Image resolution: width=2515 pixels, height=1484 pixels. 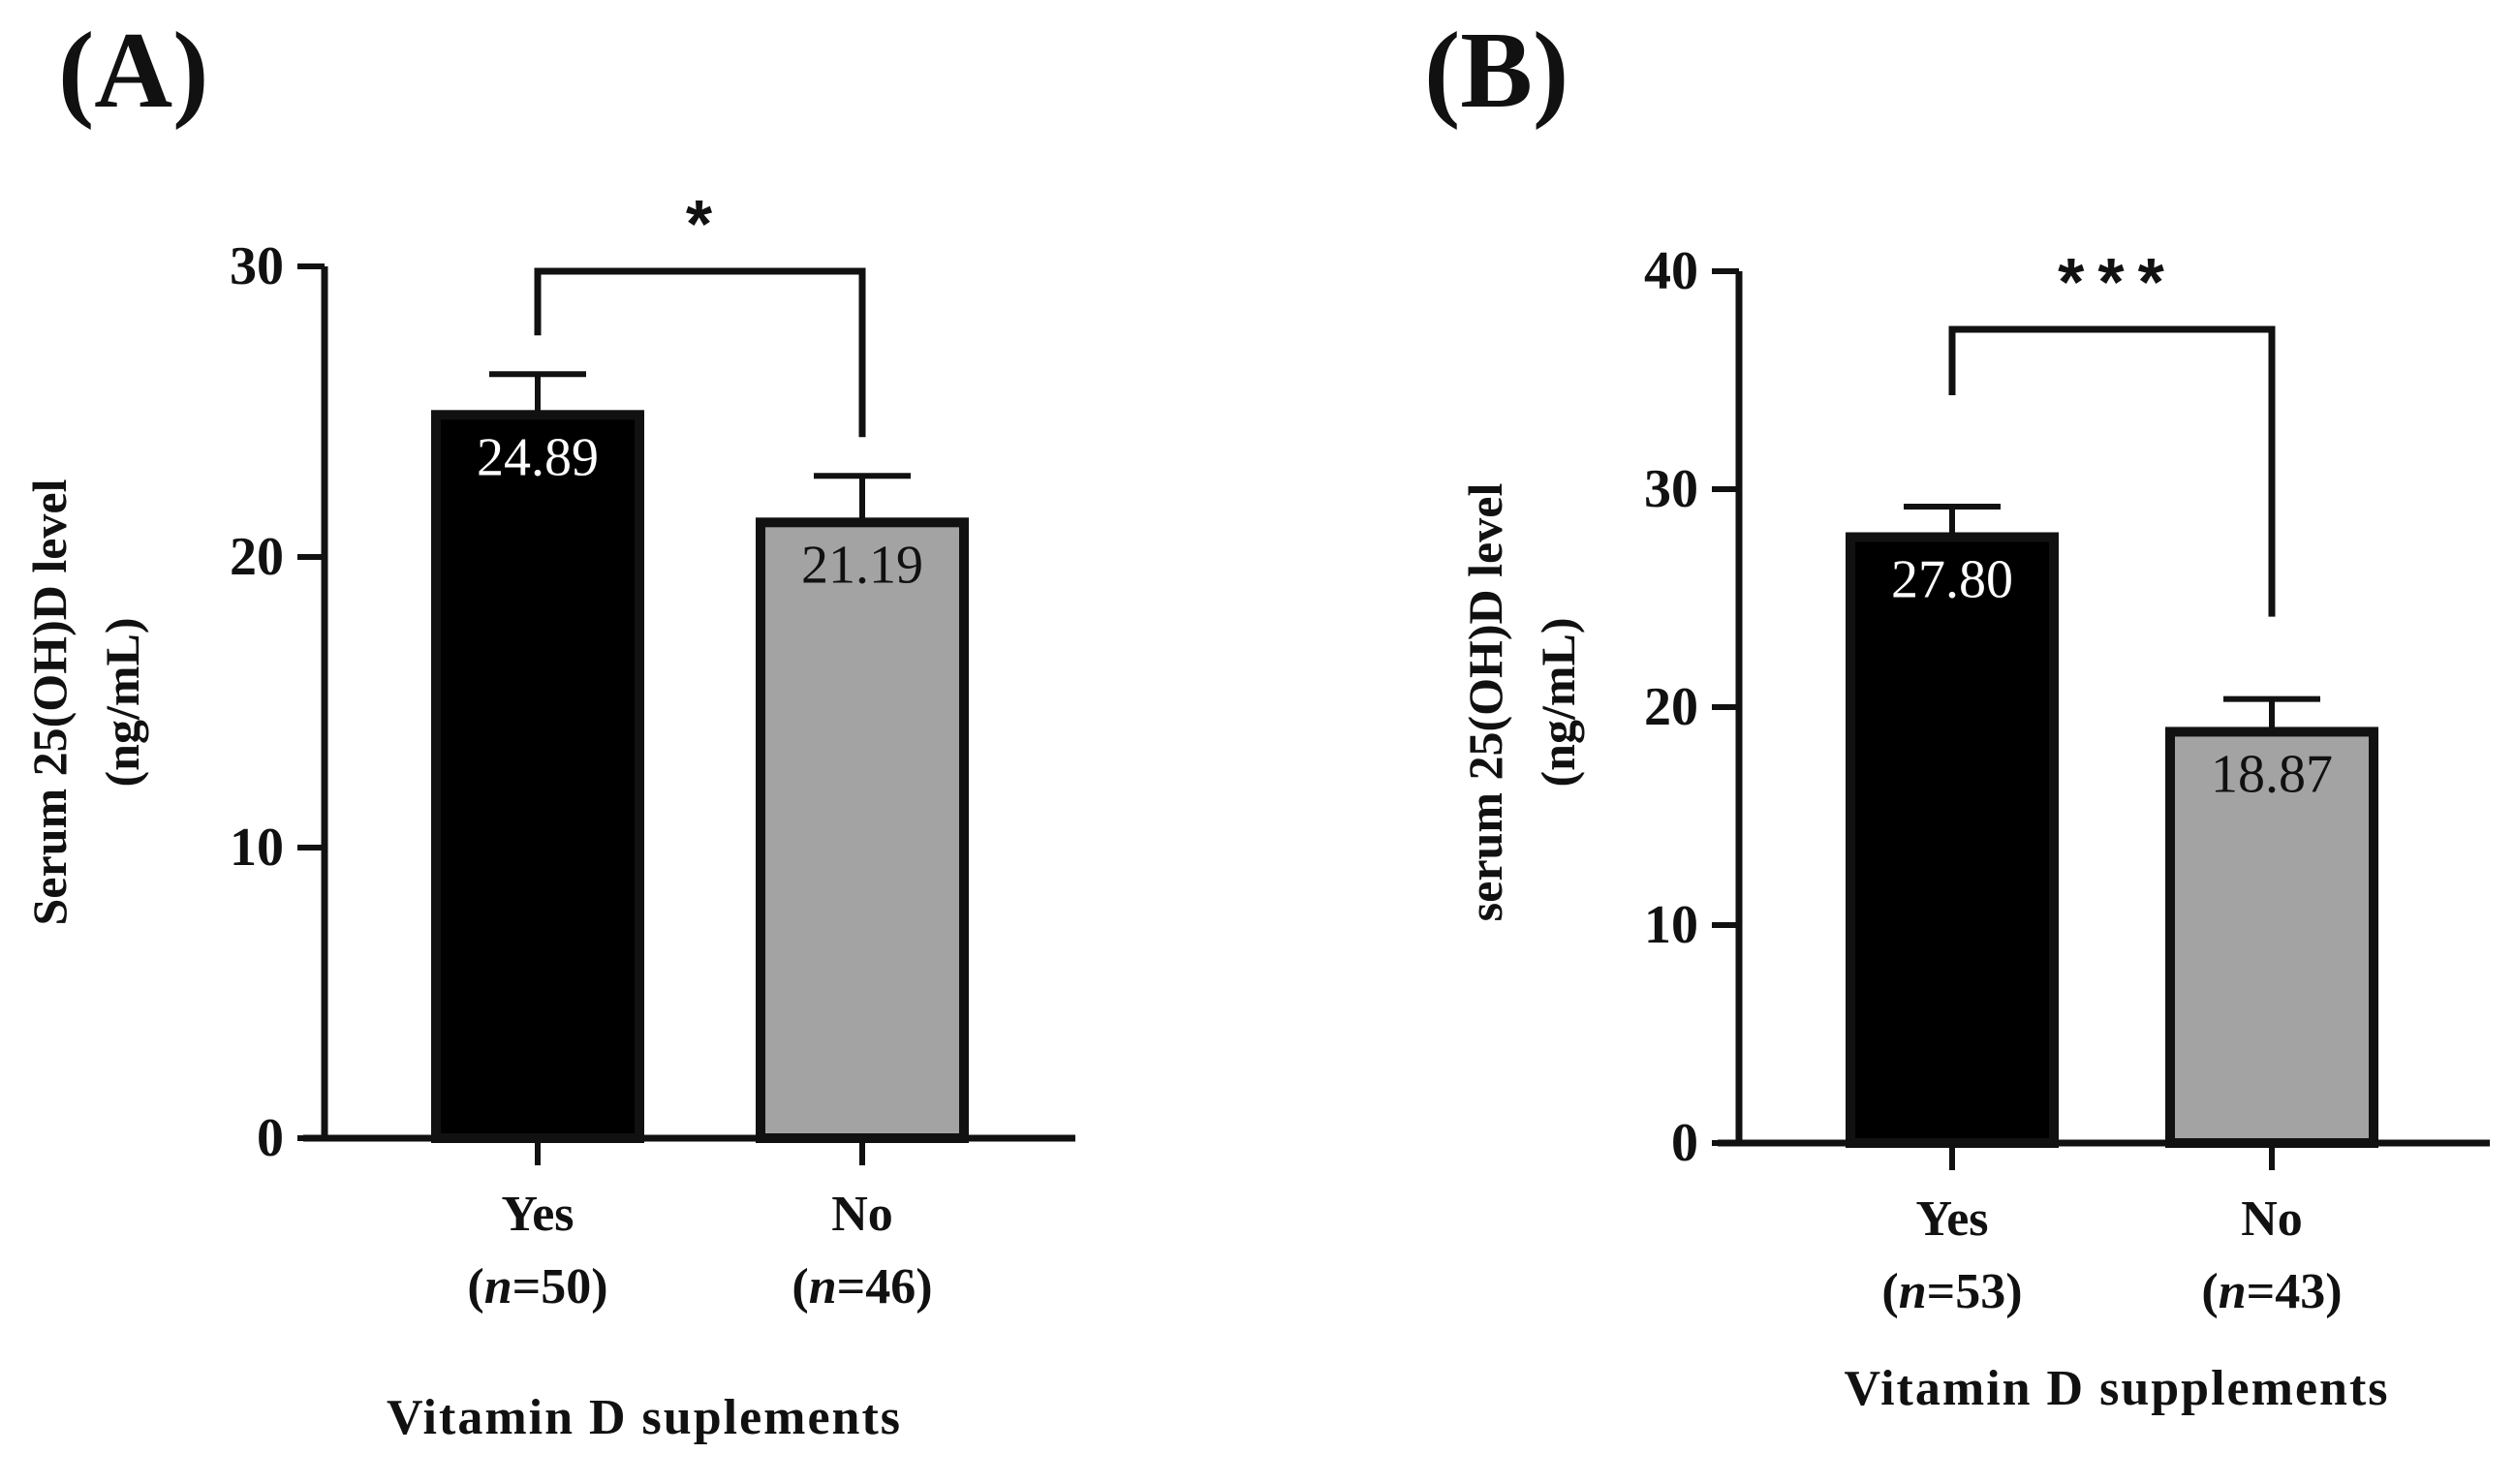 I want to click on sample-size-value: 46, so click(x=891, y=1286).